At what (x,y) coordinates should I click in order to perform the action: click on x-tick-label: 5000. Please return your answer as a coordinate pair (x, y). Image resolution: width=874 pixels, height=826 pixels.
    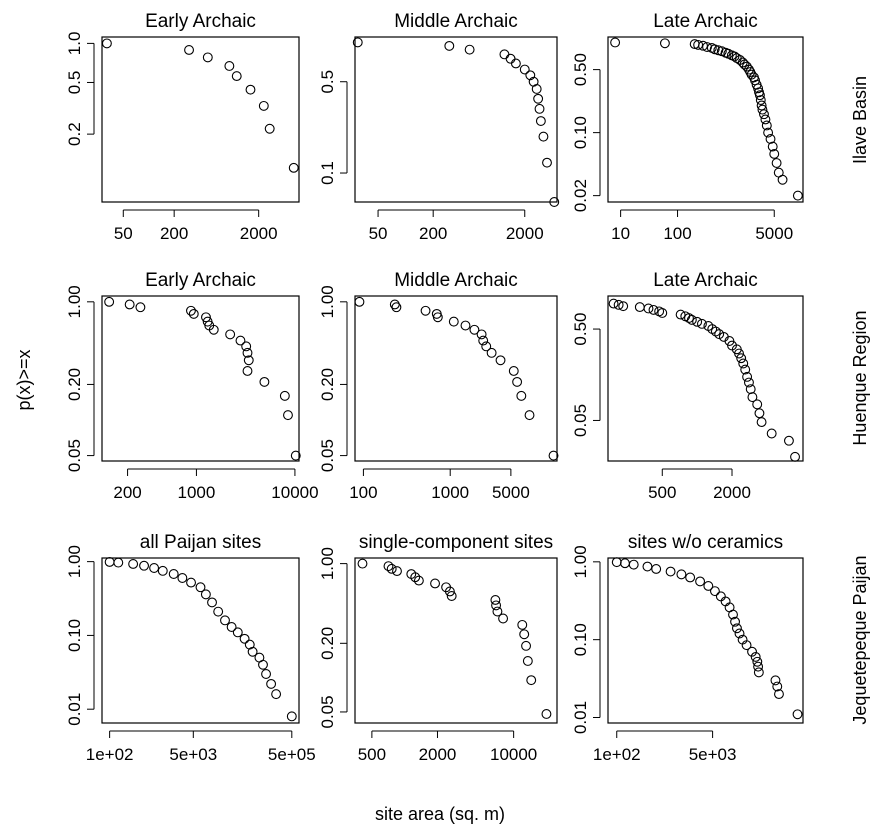
    Looking at the image, I should click on (774, 233).